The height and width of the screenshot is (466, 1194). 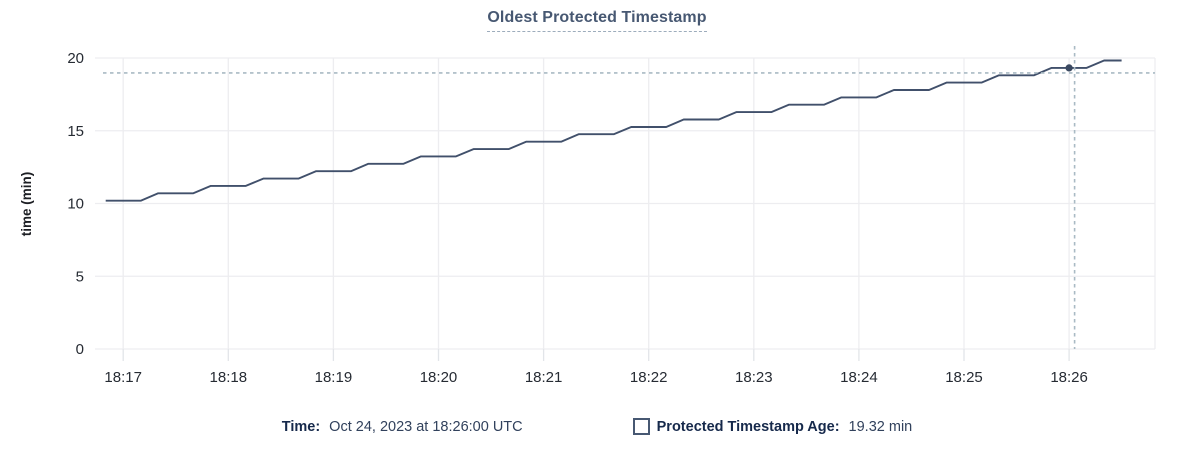 What do you see at coordinates (229, 377) in the screenshot?
I see `x-tick-label: 18:18` at bounding box center [229, 377].